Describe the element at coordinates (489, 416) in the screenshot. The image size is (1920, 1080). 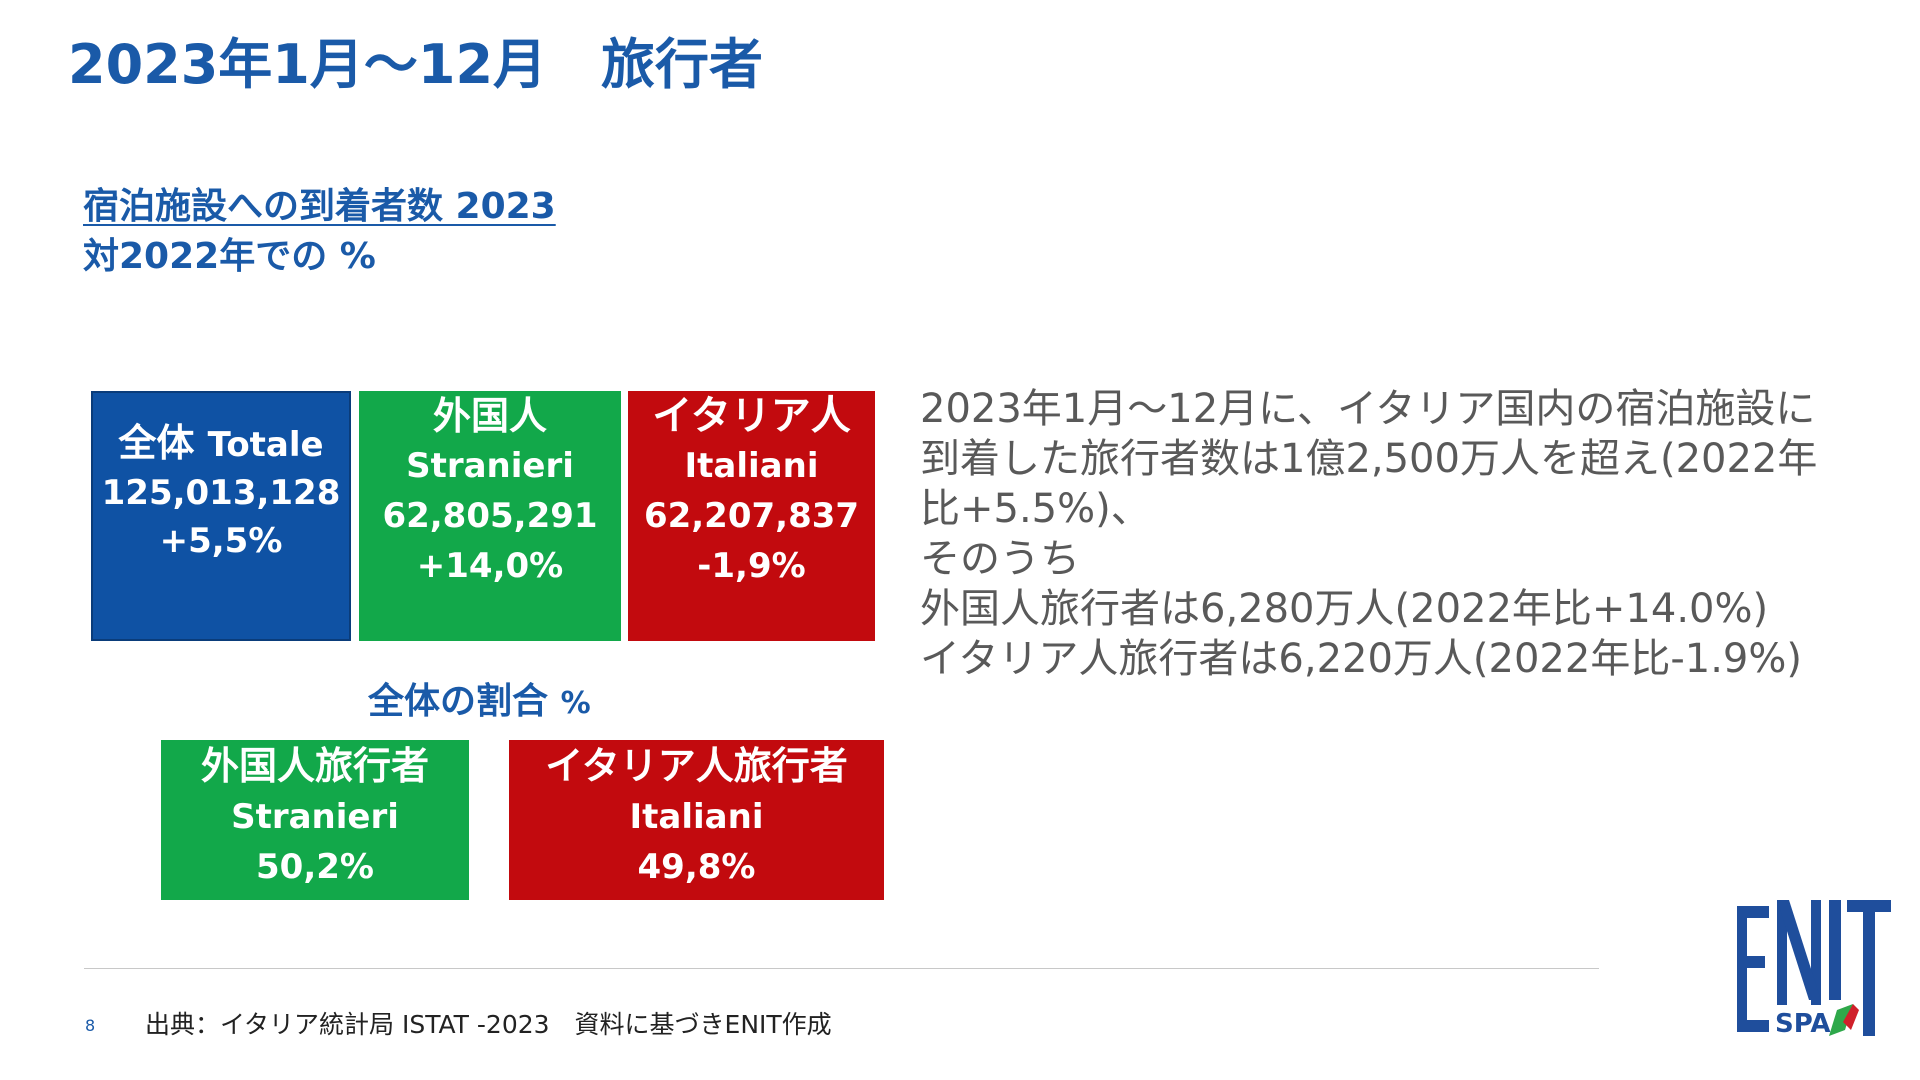
I see `foreign-label-jp: 外国人` at that location.